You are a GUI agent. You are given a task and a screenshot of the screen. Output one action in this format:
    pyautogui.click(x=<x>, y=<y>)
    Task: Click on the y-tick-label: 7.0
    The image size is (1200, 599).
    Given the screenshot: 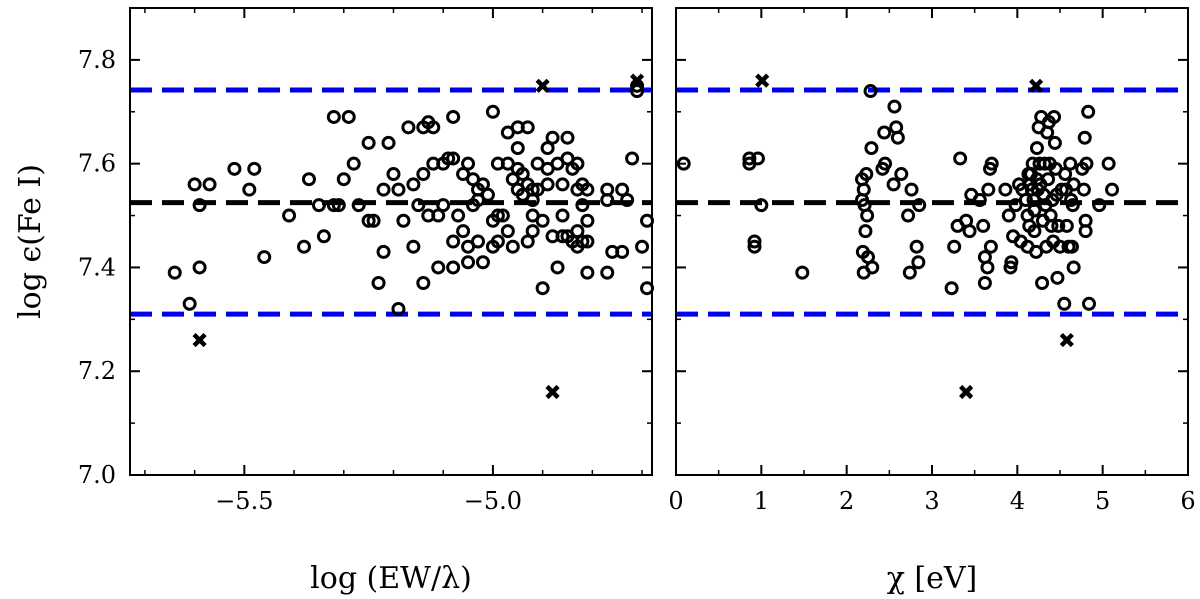 What is the action you would take?
    pyautogui.click(x=97, y=475)
    